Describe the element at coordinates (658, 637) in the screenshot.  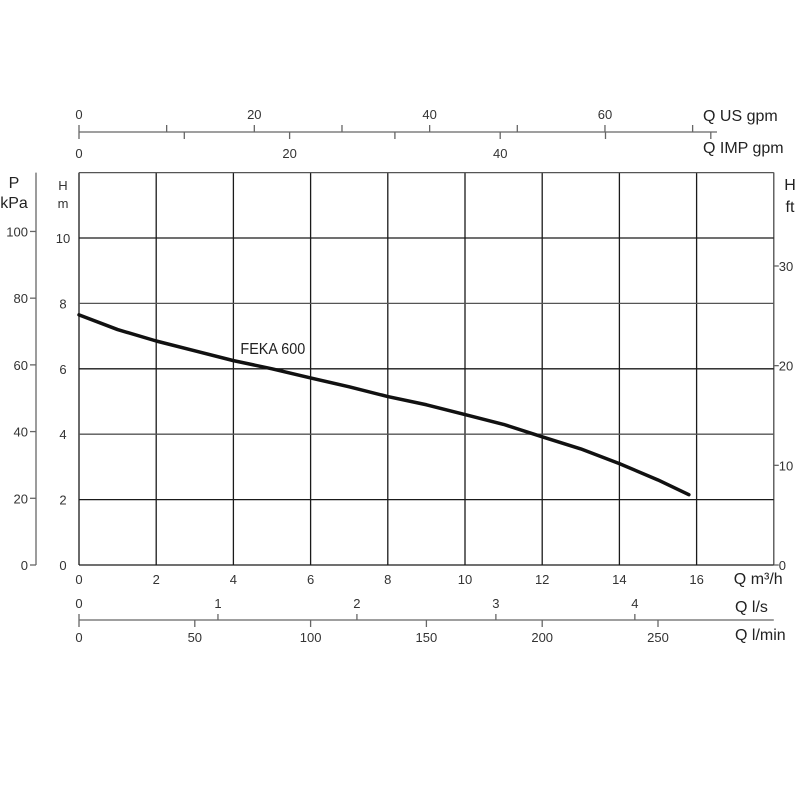
I see `lmin-tick-label: 250` at that location.